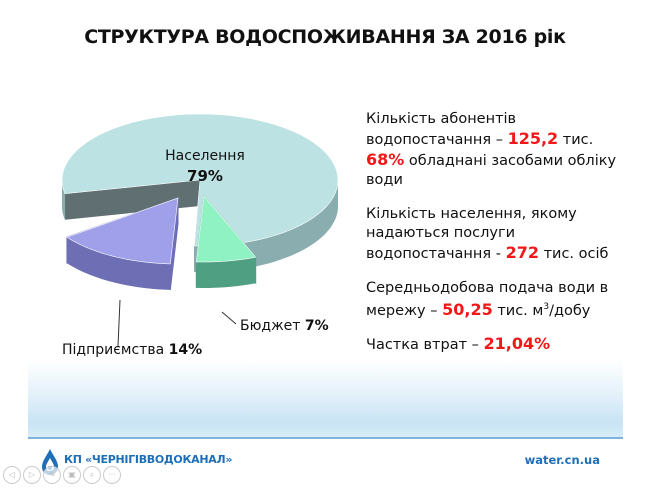  Describe the element at coordinates (12, 475) in the screenshot. I see `prev-slide-button: ◁` at that location.